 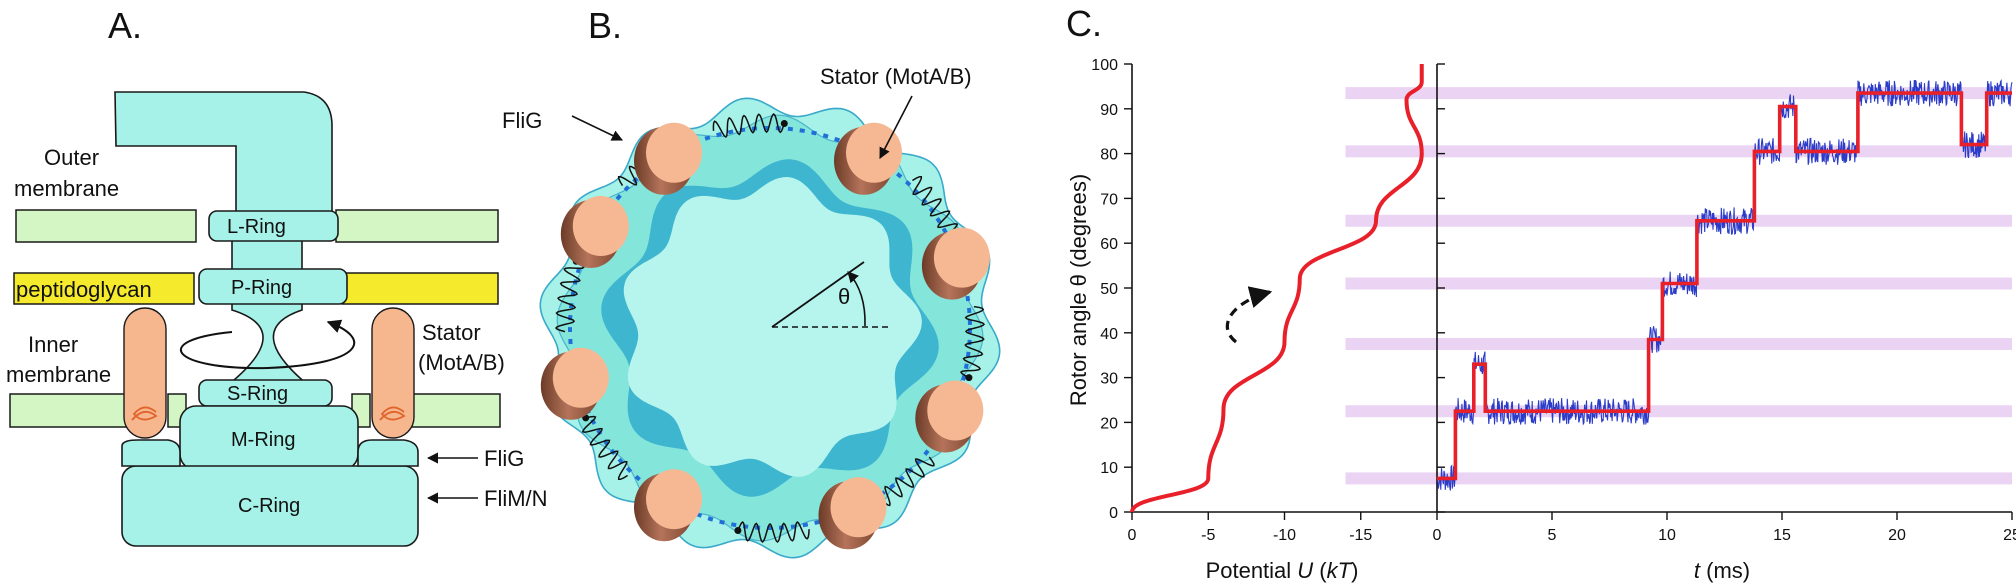 I want to click on x-tick-label-time: 5, so click(x=1552, y=535).